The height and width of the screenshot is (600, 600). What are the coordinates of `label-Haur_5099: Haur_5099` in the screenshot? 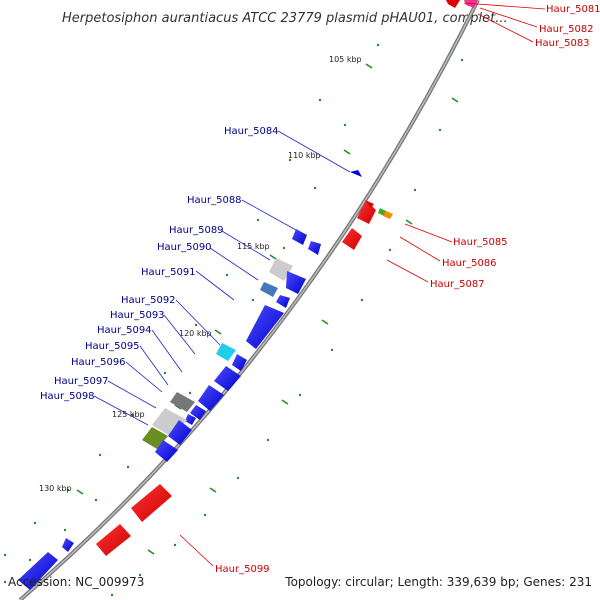 It's located at (242, 569).